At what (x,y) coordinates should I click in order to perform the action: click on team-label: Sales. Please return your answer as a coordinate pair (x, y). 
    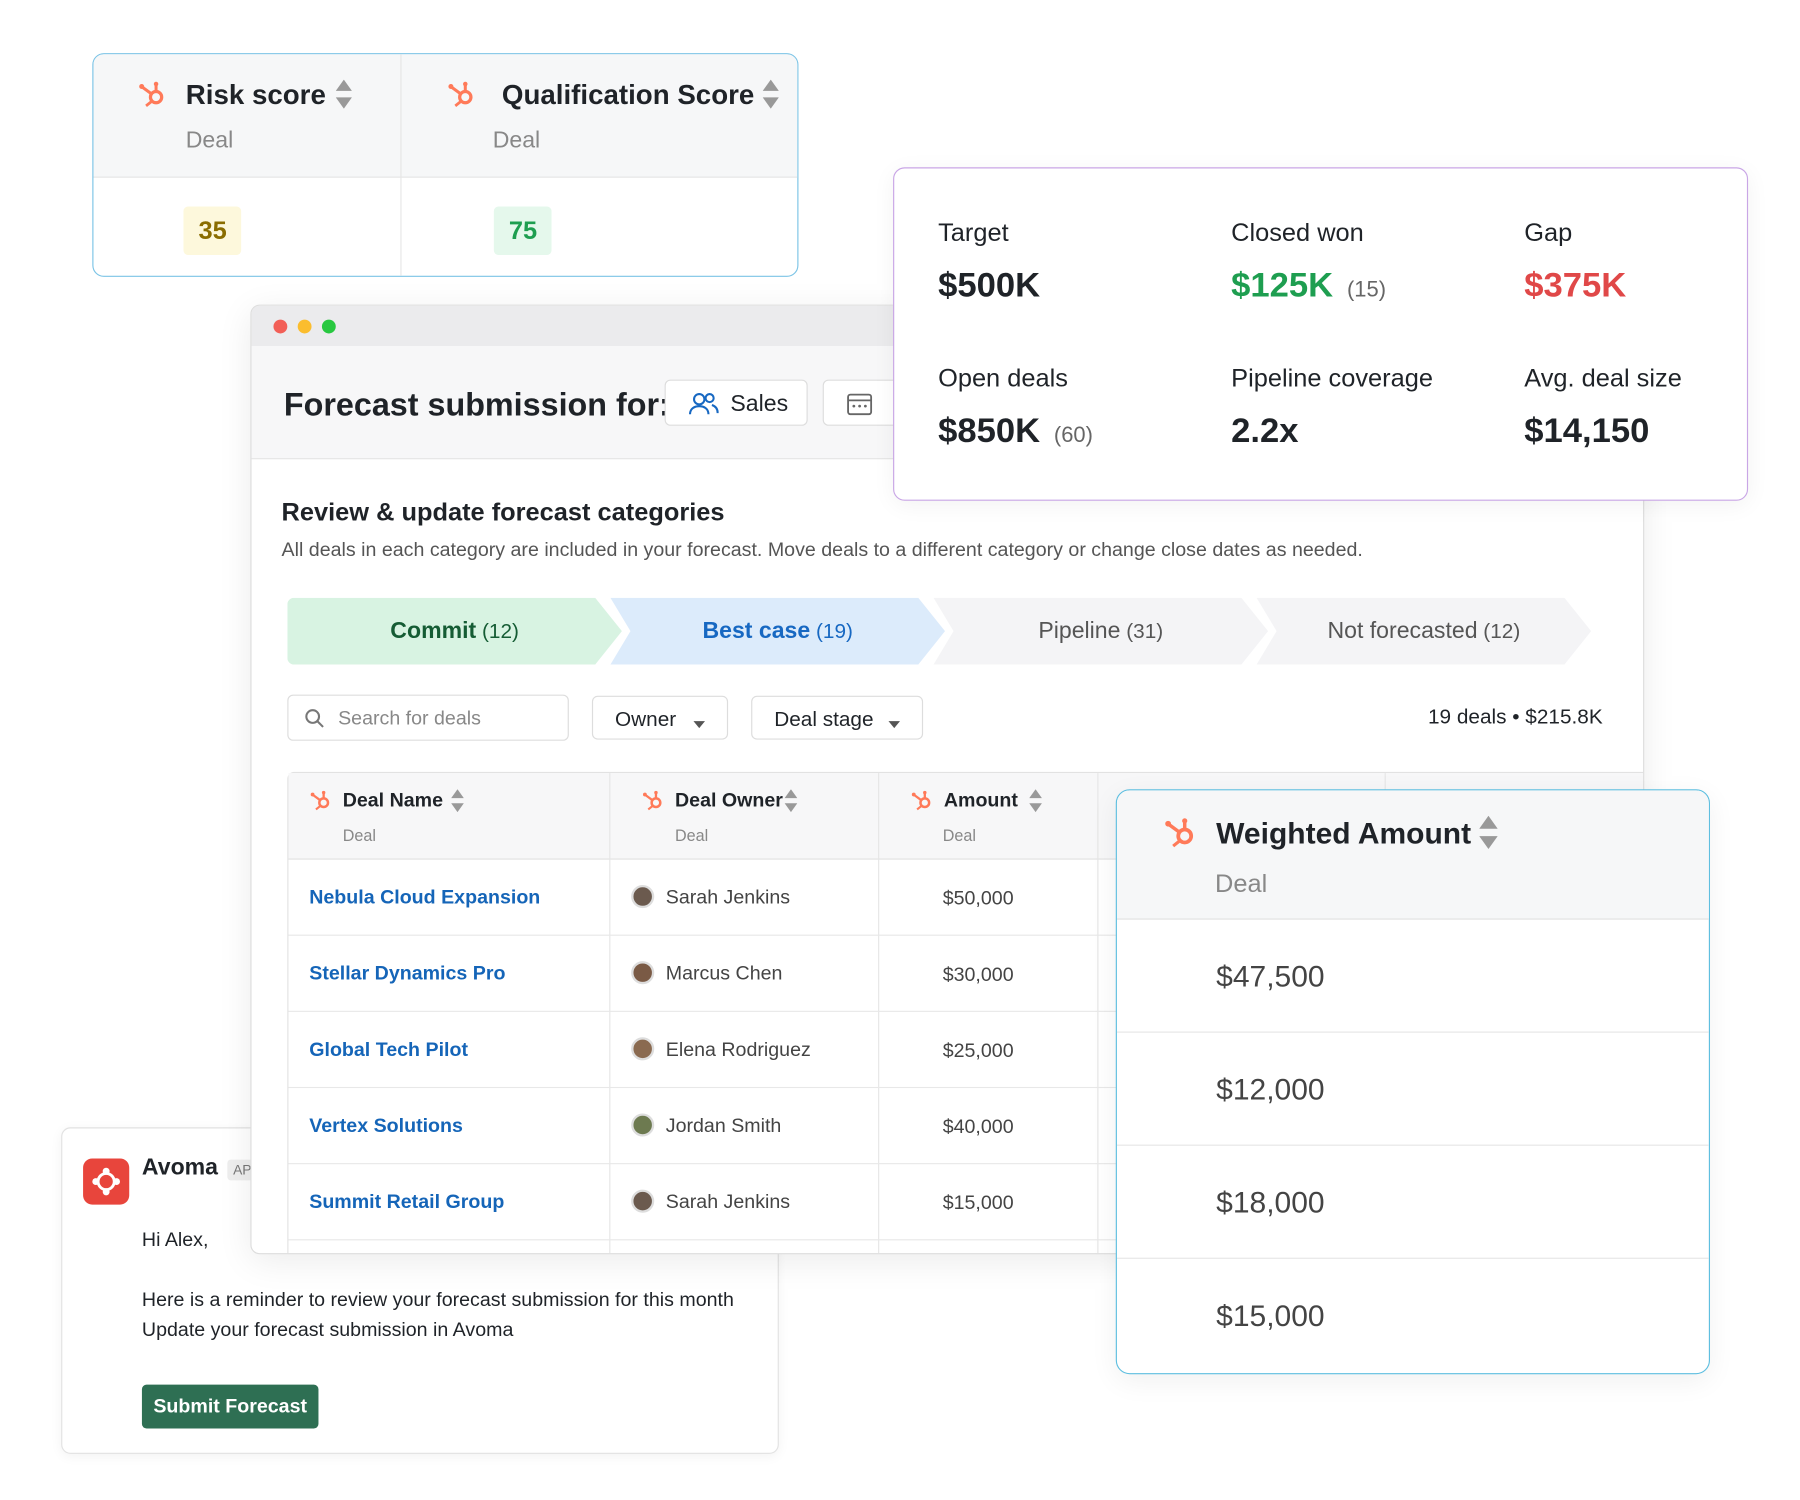
    Looking at the image, I should click on (759, 404).